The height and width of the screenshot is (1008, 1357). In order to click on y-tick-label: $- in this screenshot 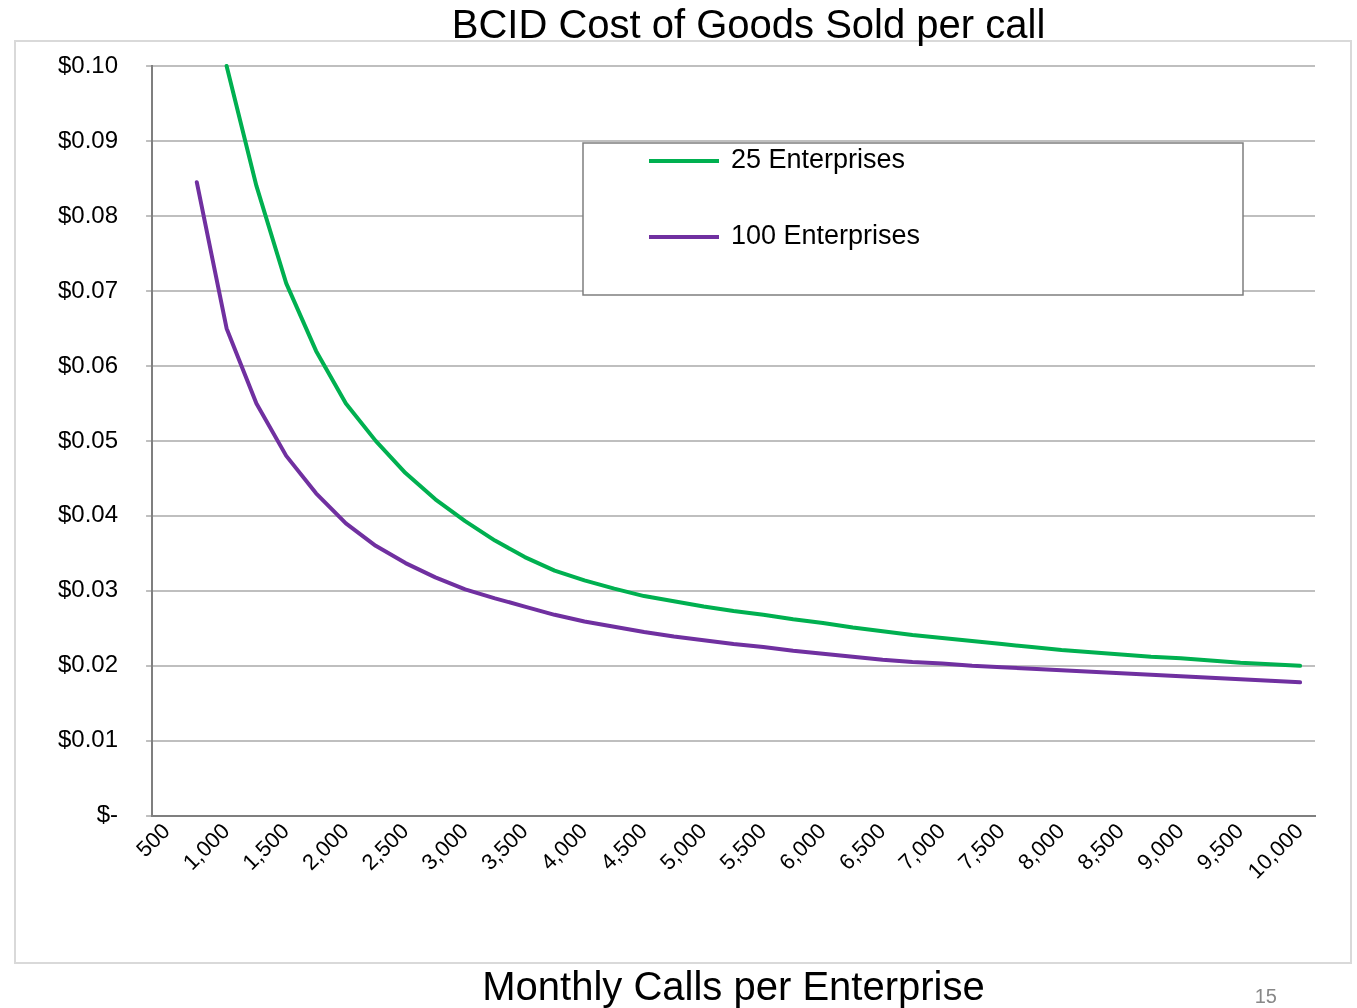, I will do `click(107, 814)`.